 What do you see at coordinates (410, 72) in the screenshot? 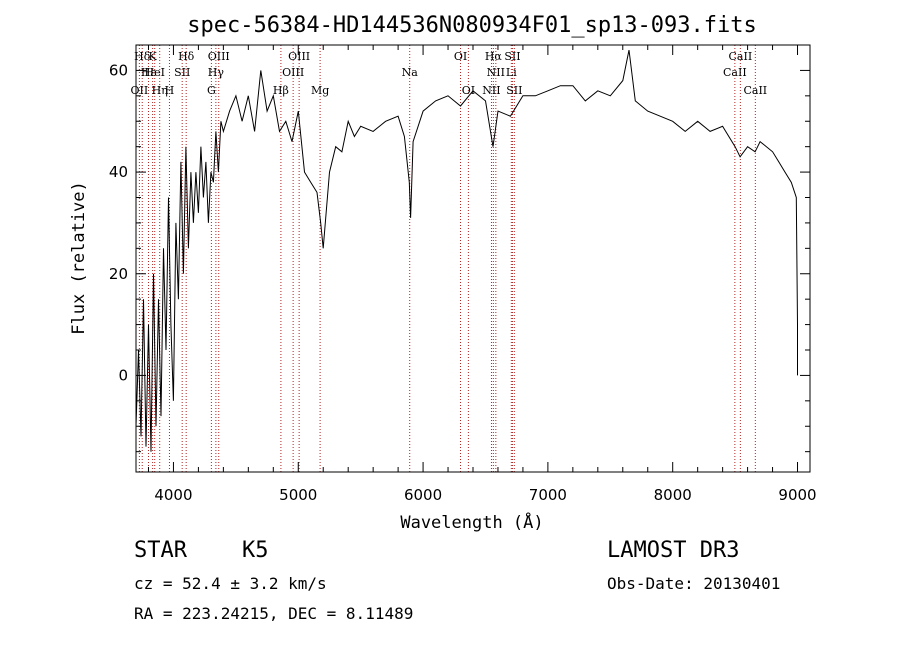
I see `line-label: Na` at bounding box center [410, 72].